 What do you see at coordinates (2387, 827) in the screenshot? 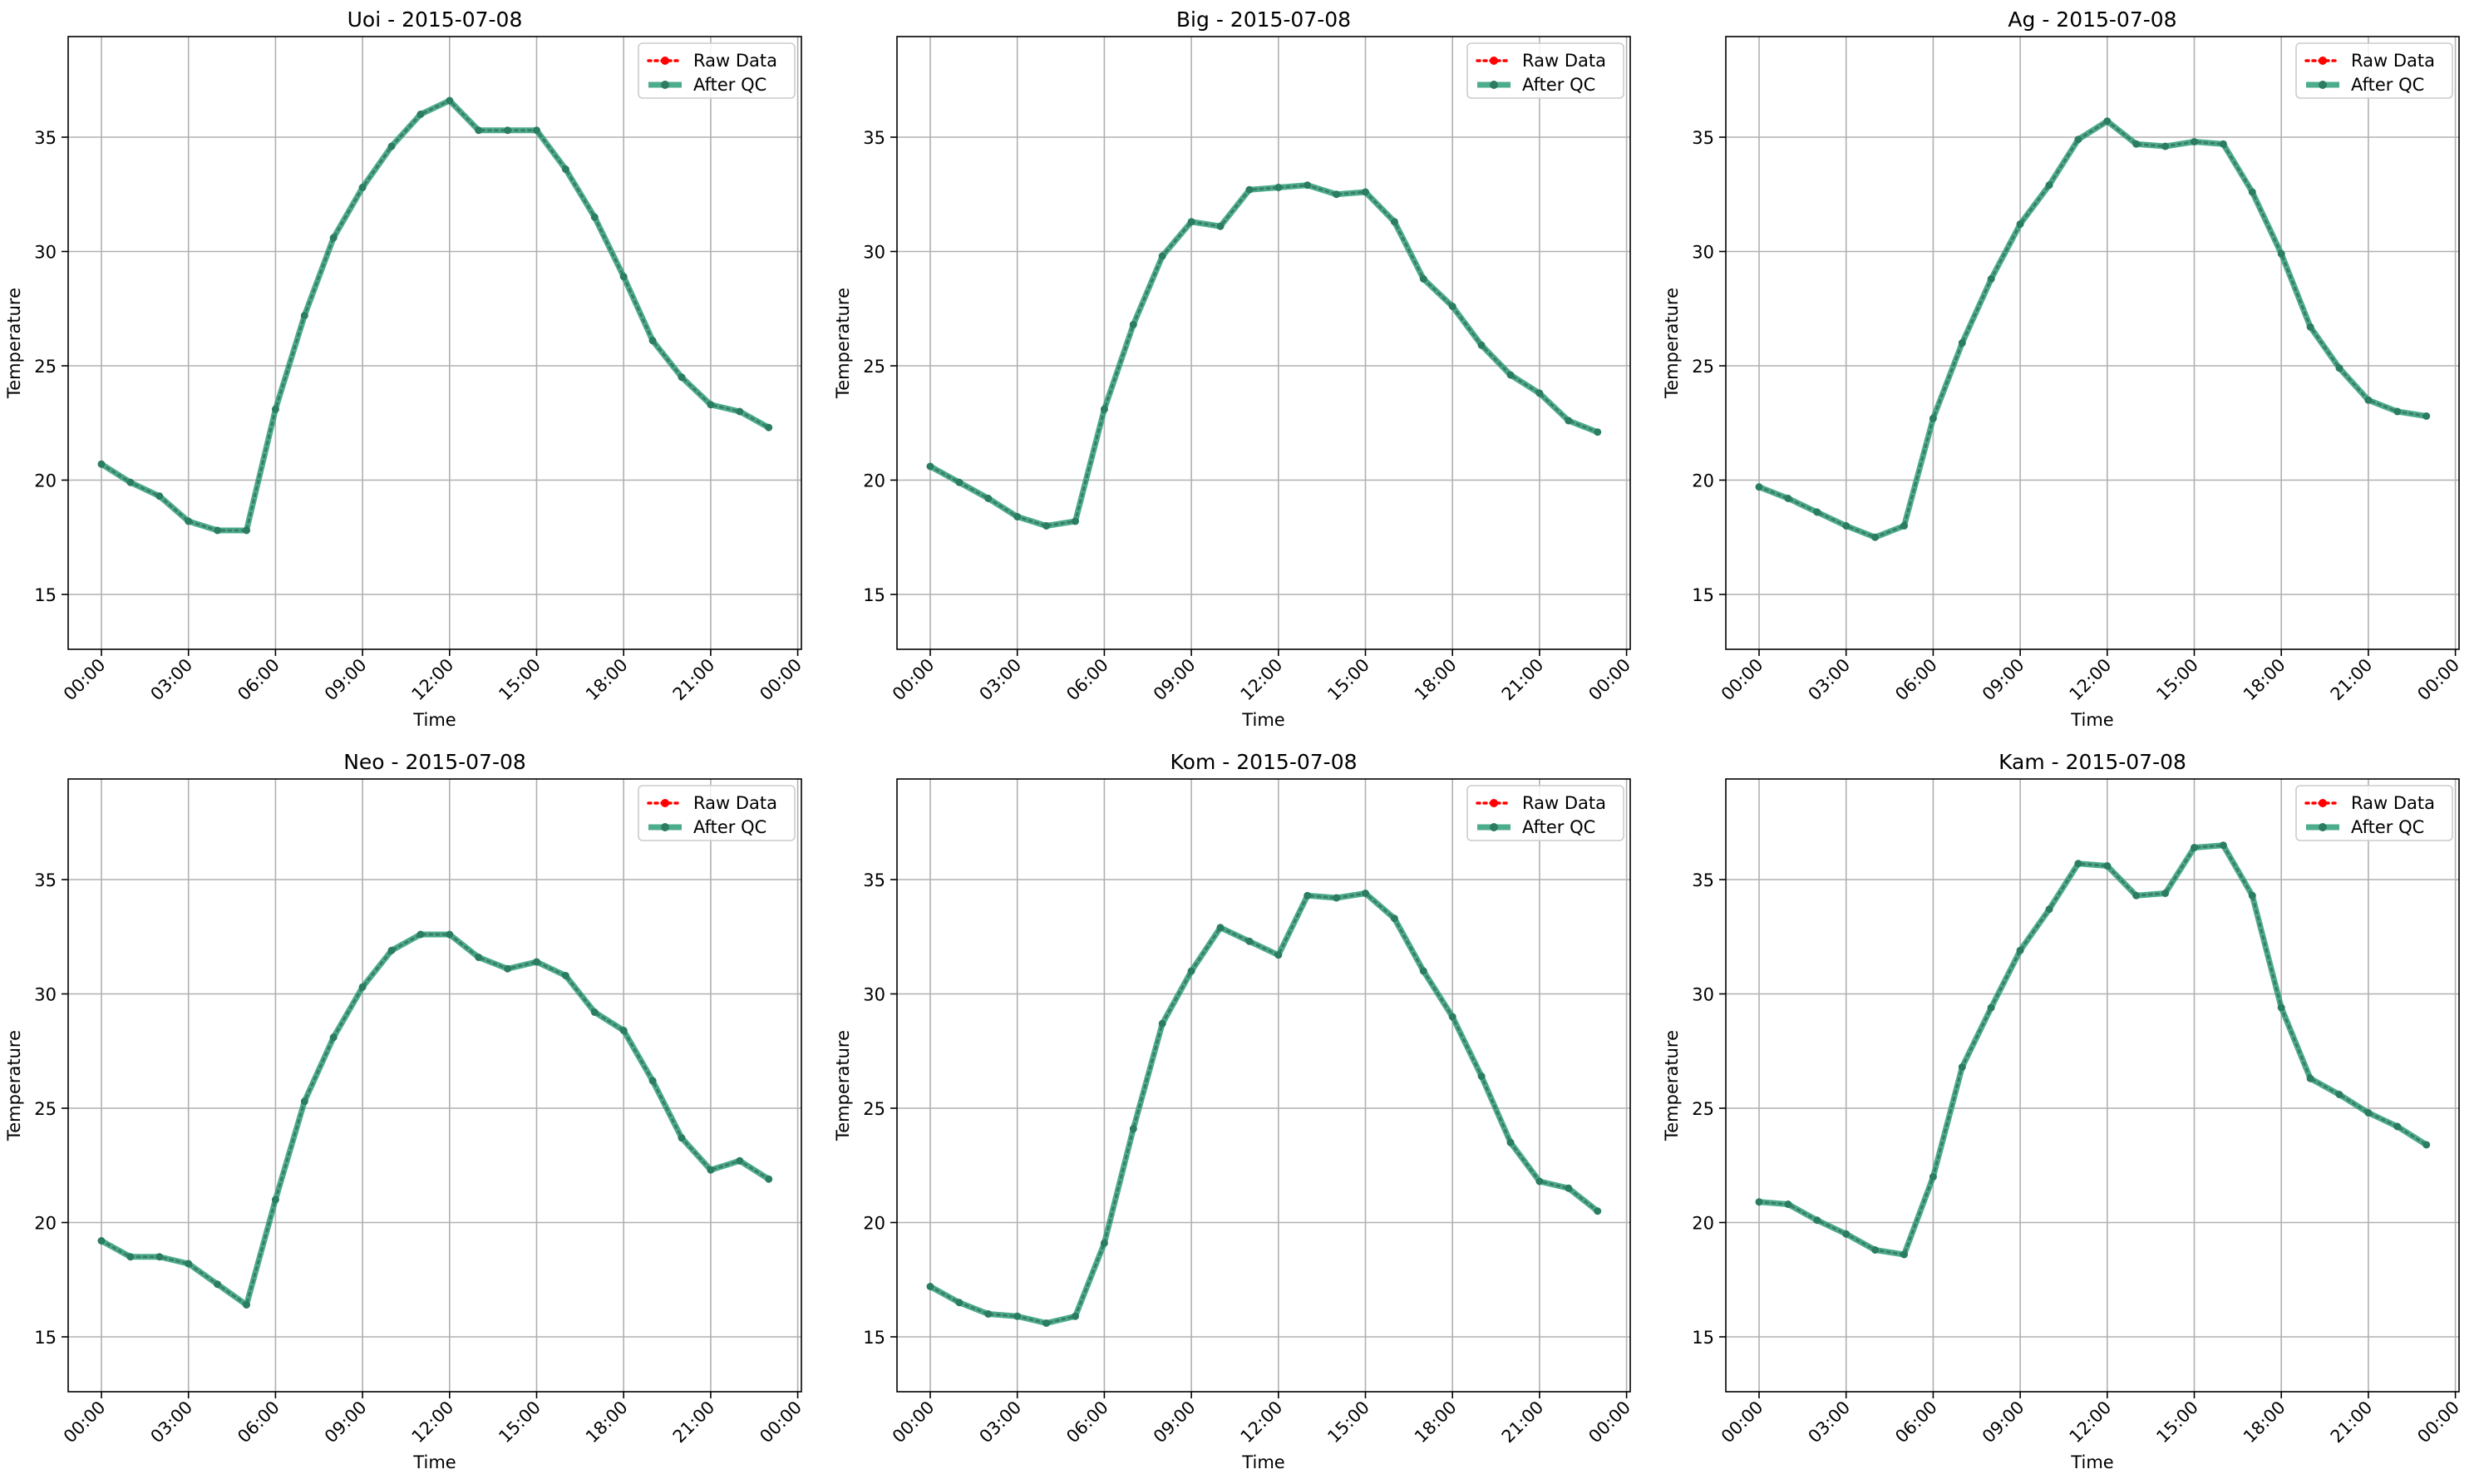
I see `legend-qc-label: After QC` at bounding box center [2387, 827].